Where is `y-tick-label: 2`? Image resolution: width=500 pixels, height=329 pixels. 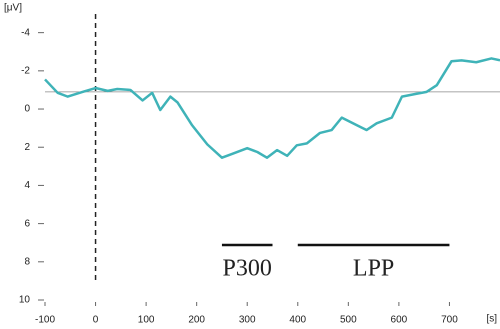
y-tick-label: 2 is located at coordinates (27, 147).